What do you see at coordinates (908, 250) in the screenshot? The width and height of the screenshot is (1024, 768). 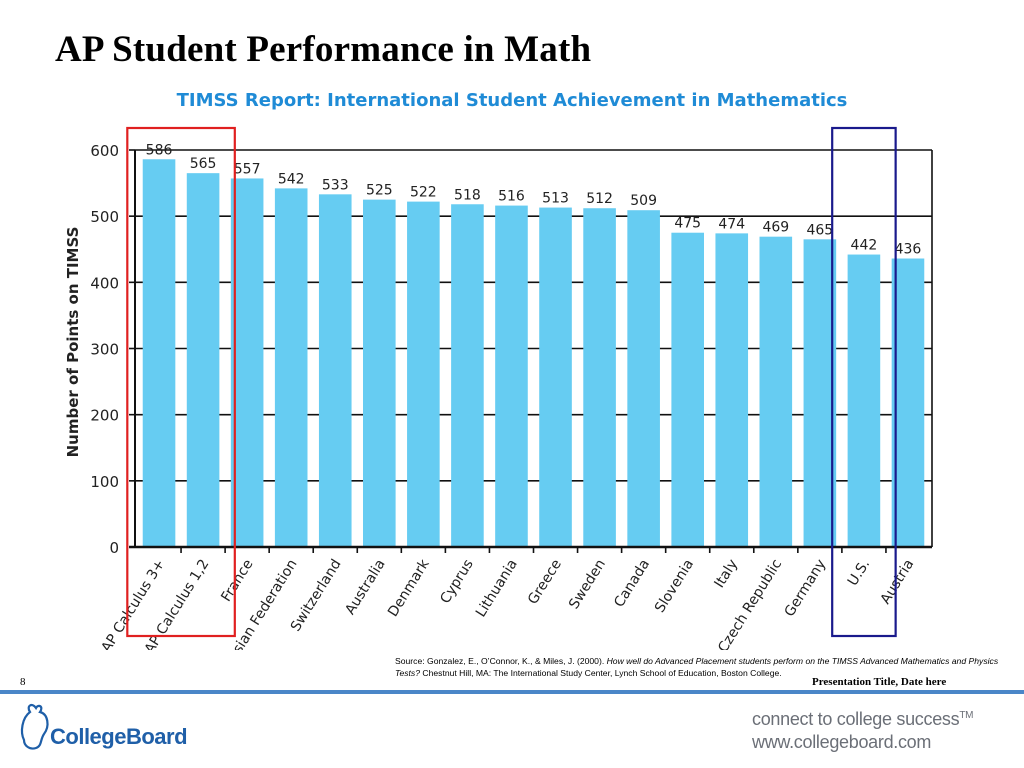 I see `data-label: 436` at bounding box center [908, 250].